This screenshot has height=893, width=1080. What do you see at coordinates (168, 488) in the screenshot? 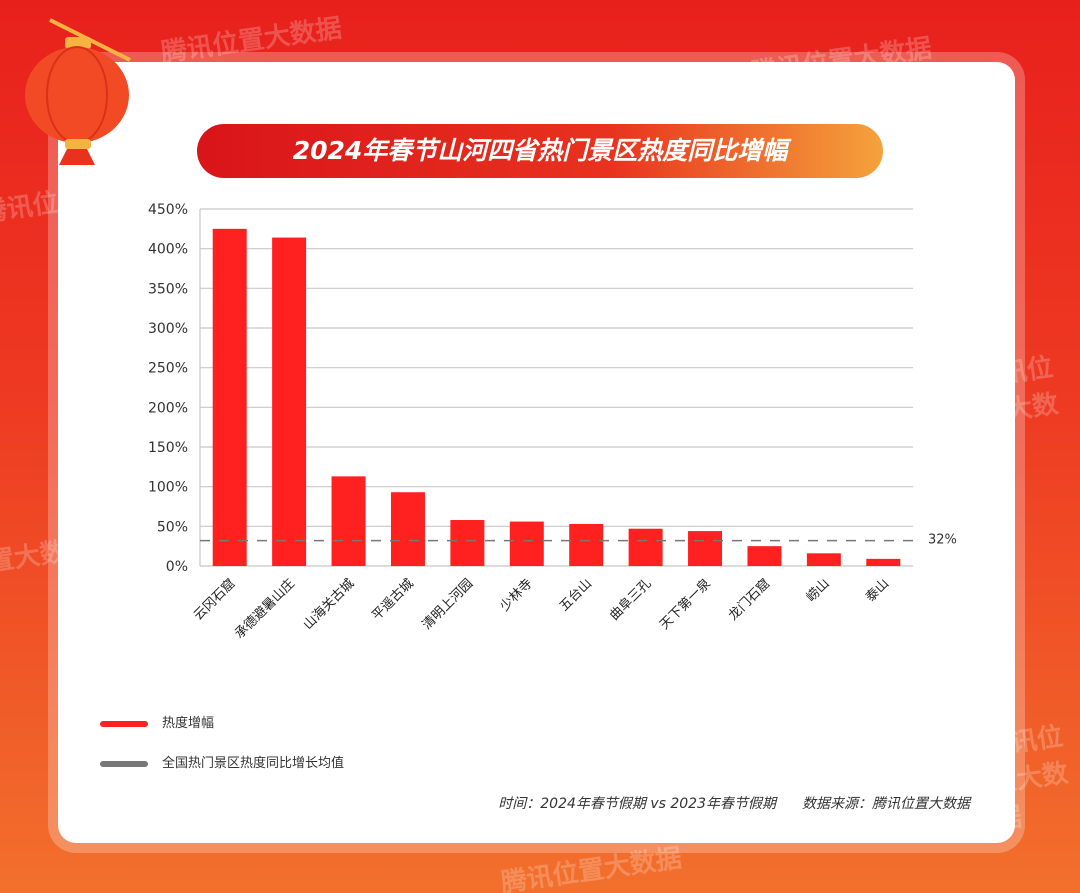
I see `y-tick-label: 100%` at bounding box center [168, 488].